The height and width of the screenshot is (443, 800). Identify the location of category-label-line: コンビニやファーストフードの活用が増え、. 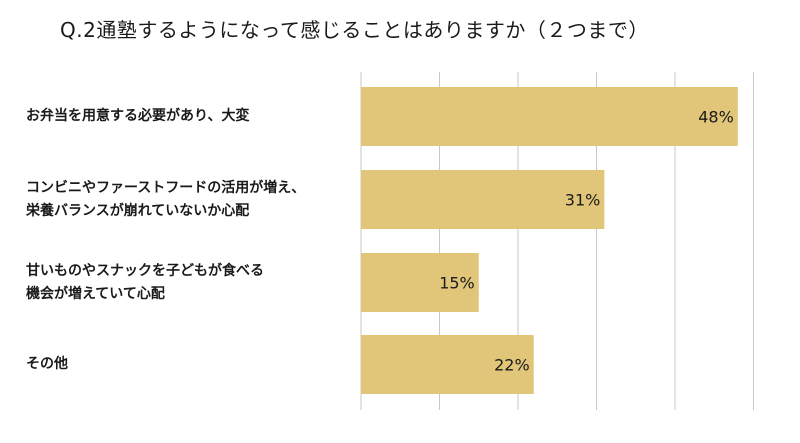
(166, 187).